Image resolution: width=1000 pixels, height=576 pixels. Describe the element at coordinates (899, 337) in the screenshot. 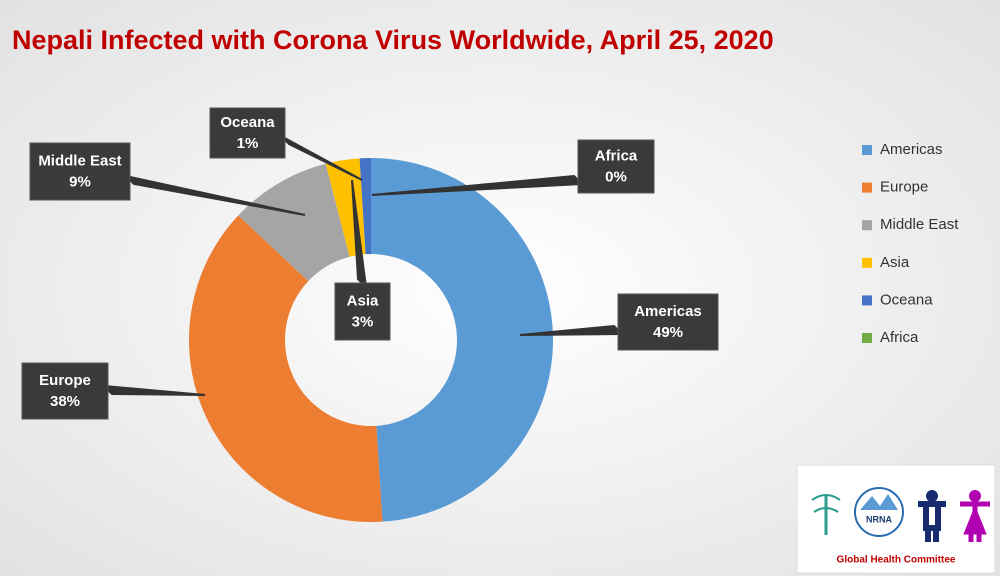

I see `legend-label: Africa` at that location.